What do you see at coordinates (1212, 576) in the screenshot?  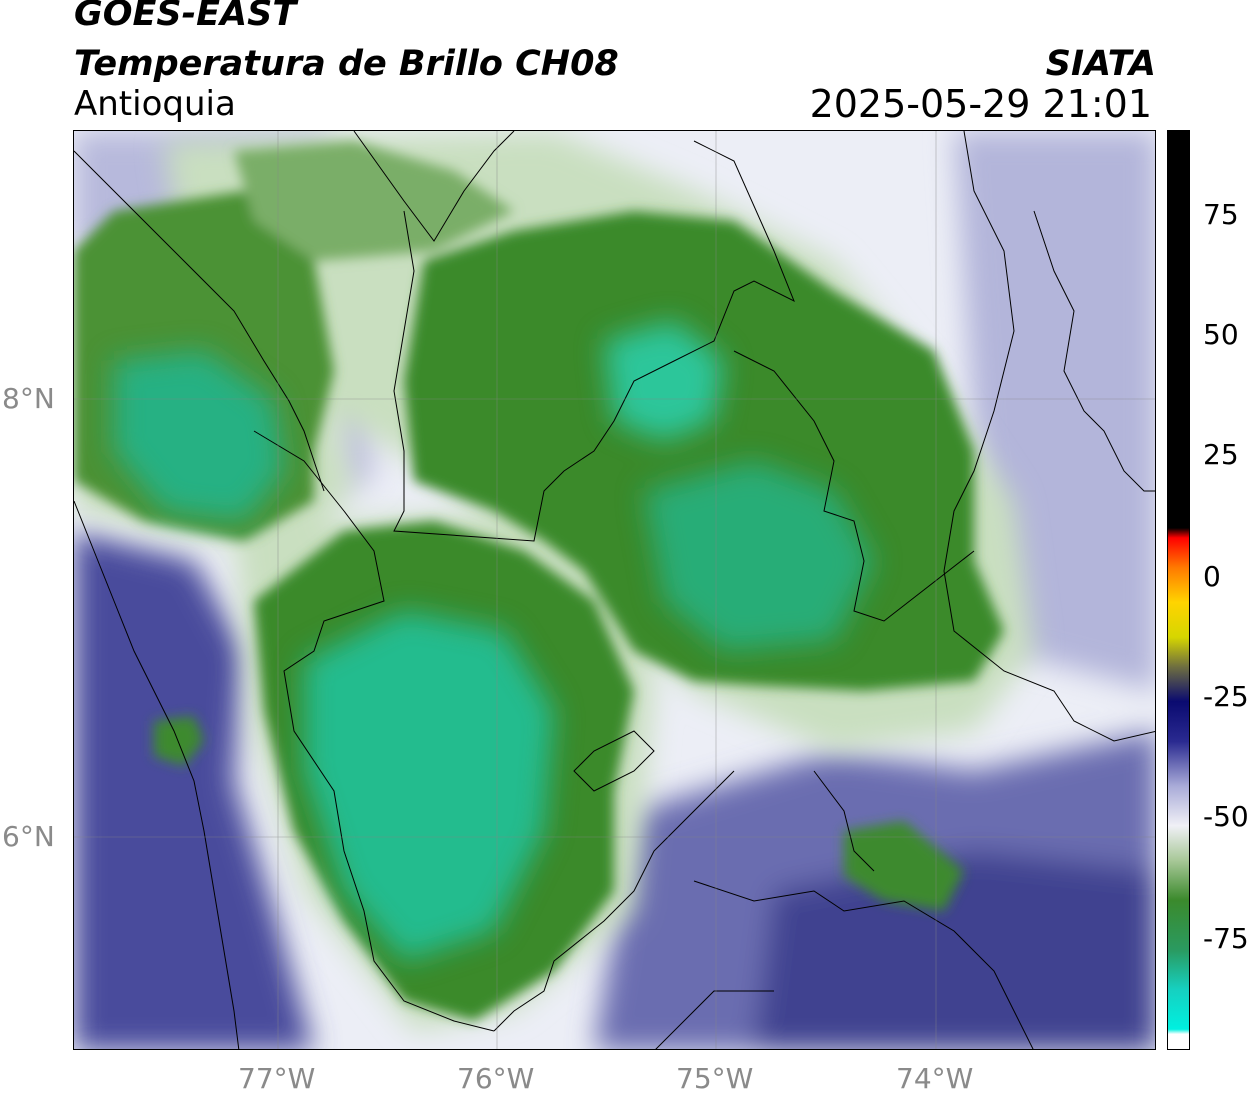 I see `colorbar-tick-label: 0` at bounding box center [1212, 576].